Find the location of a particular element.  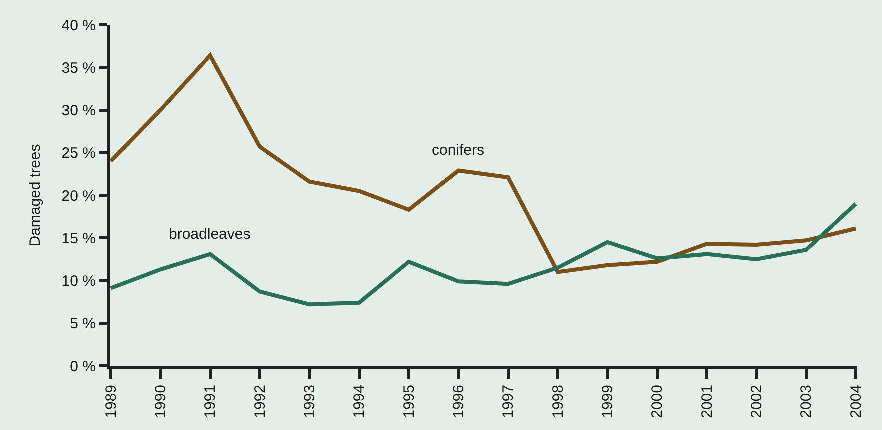

x-tick-label: 1997 is located at coordinates (509, 401).